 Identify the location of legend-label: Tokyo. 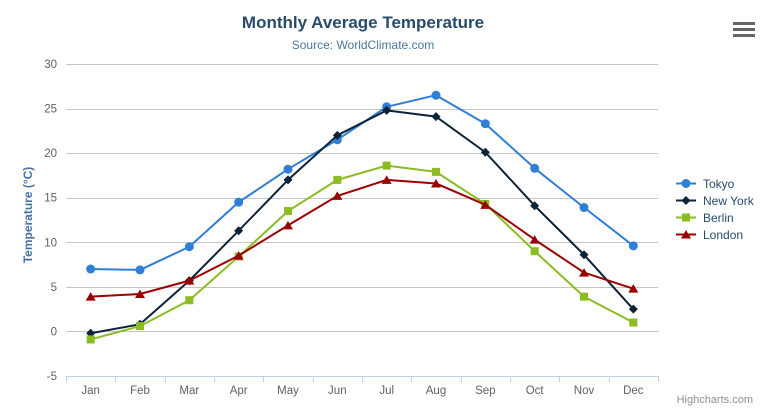
(719, 183).